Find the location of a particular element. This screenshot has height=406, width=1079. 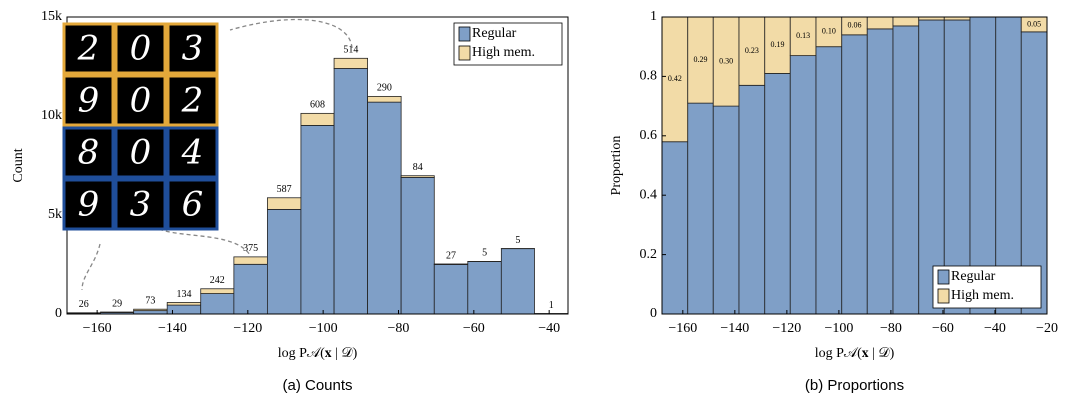

inset-digit: 4 is located at coordinates (192, 153).